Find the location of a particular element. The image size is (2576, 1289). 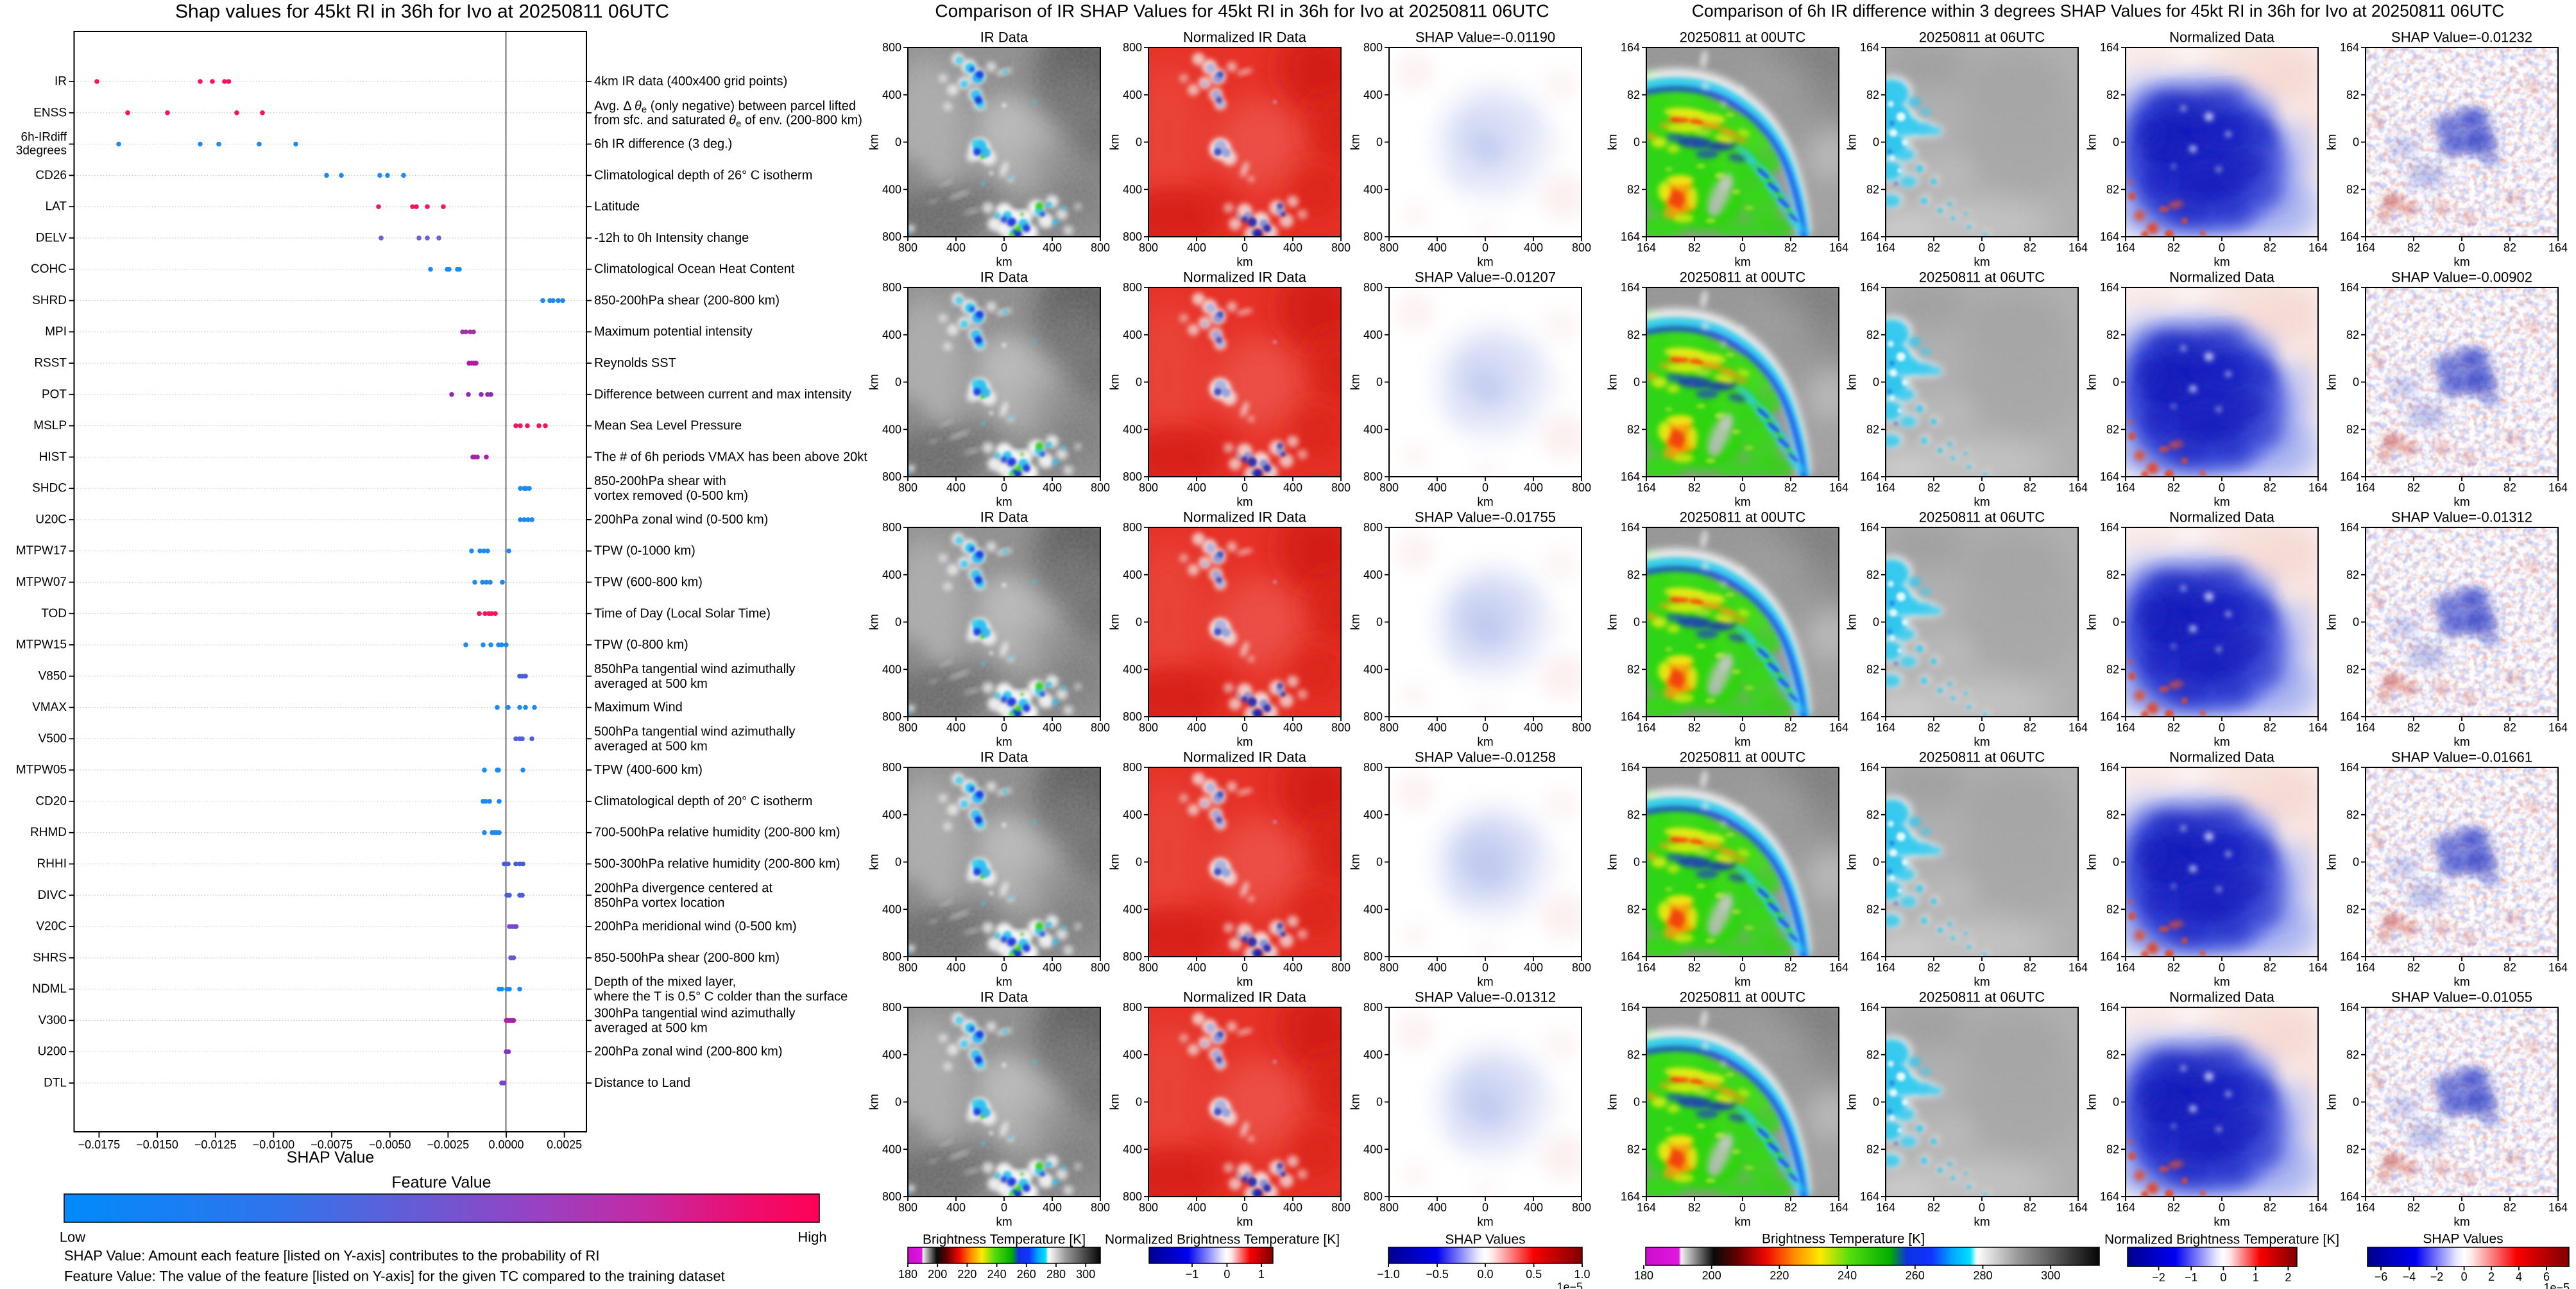

svg-text: LAT is located at coordinates (56, 207).